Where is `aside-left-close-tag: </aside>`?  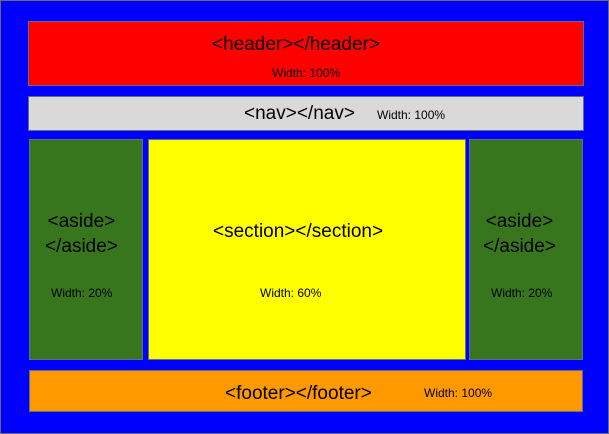 aside-left-close-tag: </aside> is located at coordinates (81, 246).